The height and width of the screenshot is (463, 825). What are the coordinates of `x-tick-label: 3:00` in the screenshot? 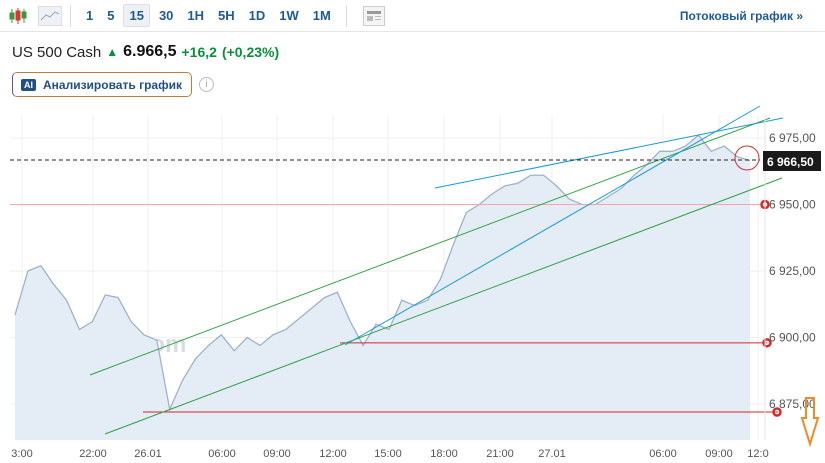 It's located at (21, 454).